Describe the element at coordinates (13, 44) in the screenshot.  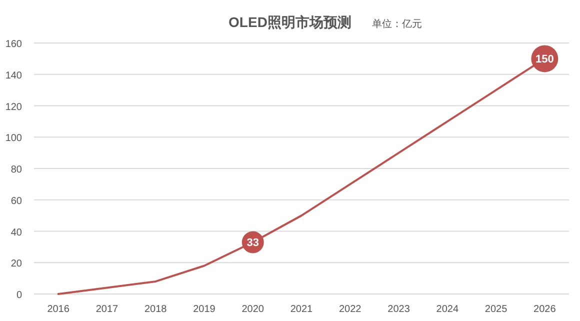
I see `ytick: 160` at that location.